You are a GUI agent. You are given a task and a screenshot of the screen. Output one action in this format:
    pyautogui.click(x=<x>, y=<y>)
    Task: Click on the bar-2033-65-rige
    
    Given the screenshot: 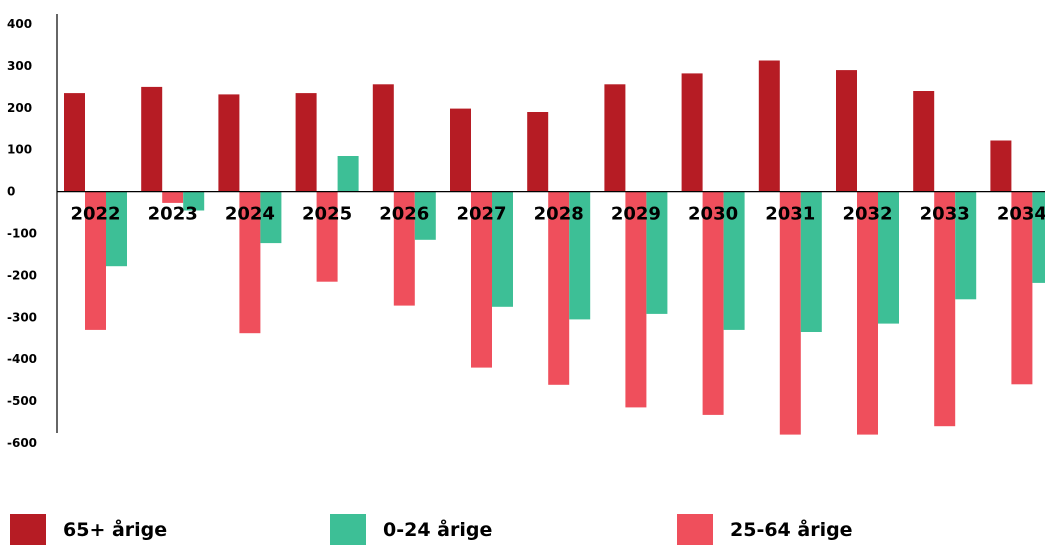 What is the action you would take?
    pyautogui.click(x=924, y=141)
    